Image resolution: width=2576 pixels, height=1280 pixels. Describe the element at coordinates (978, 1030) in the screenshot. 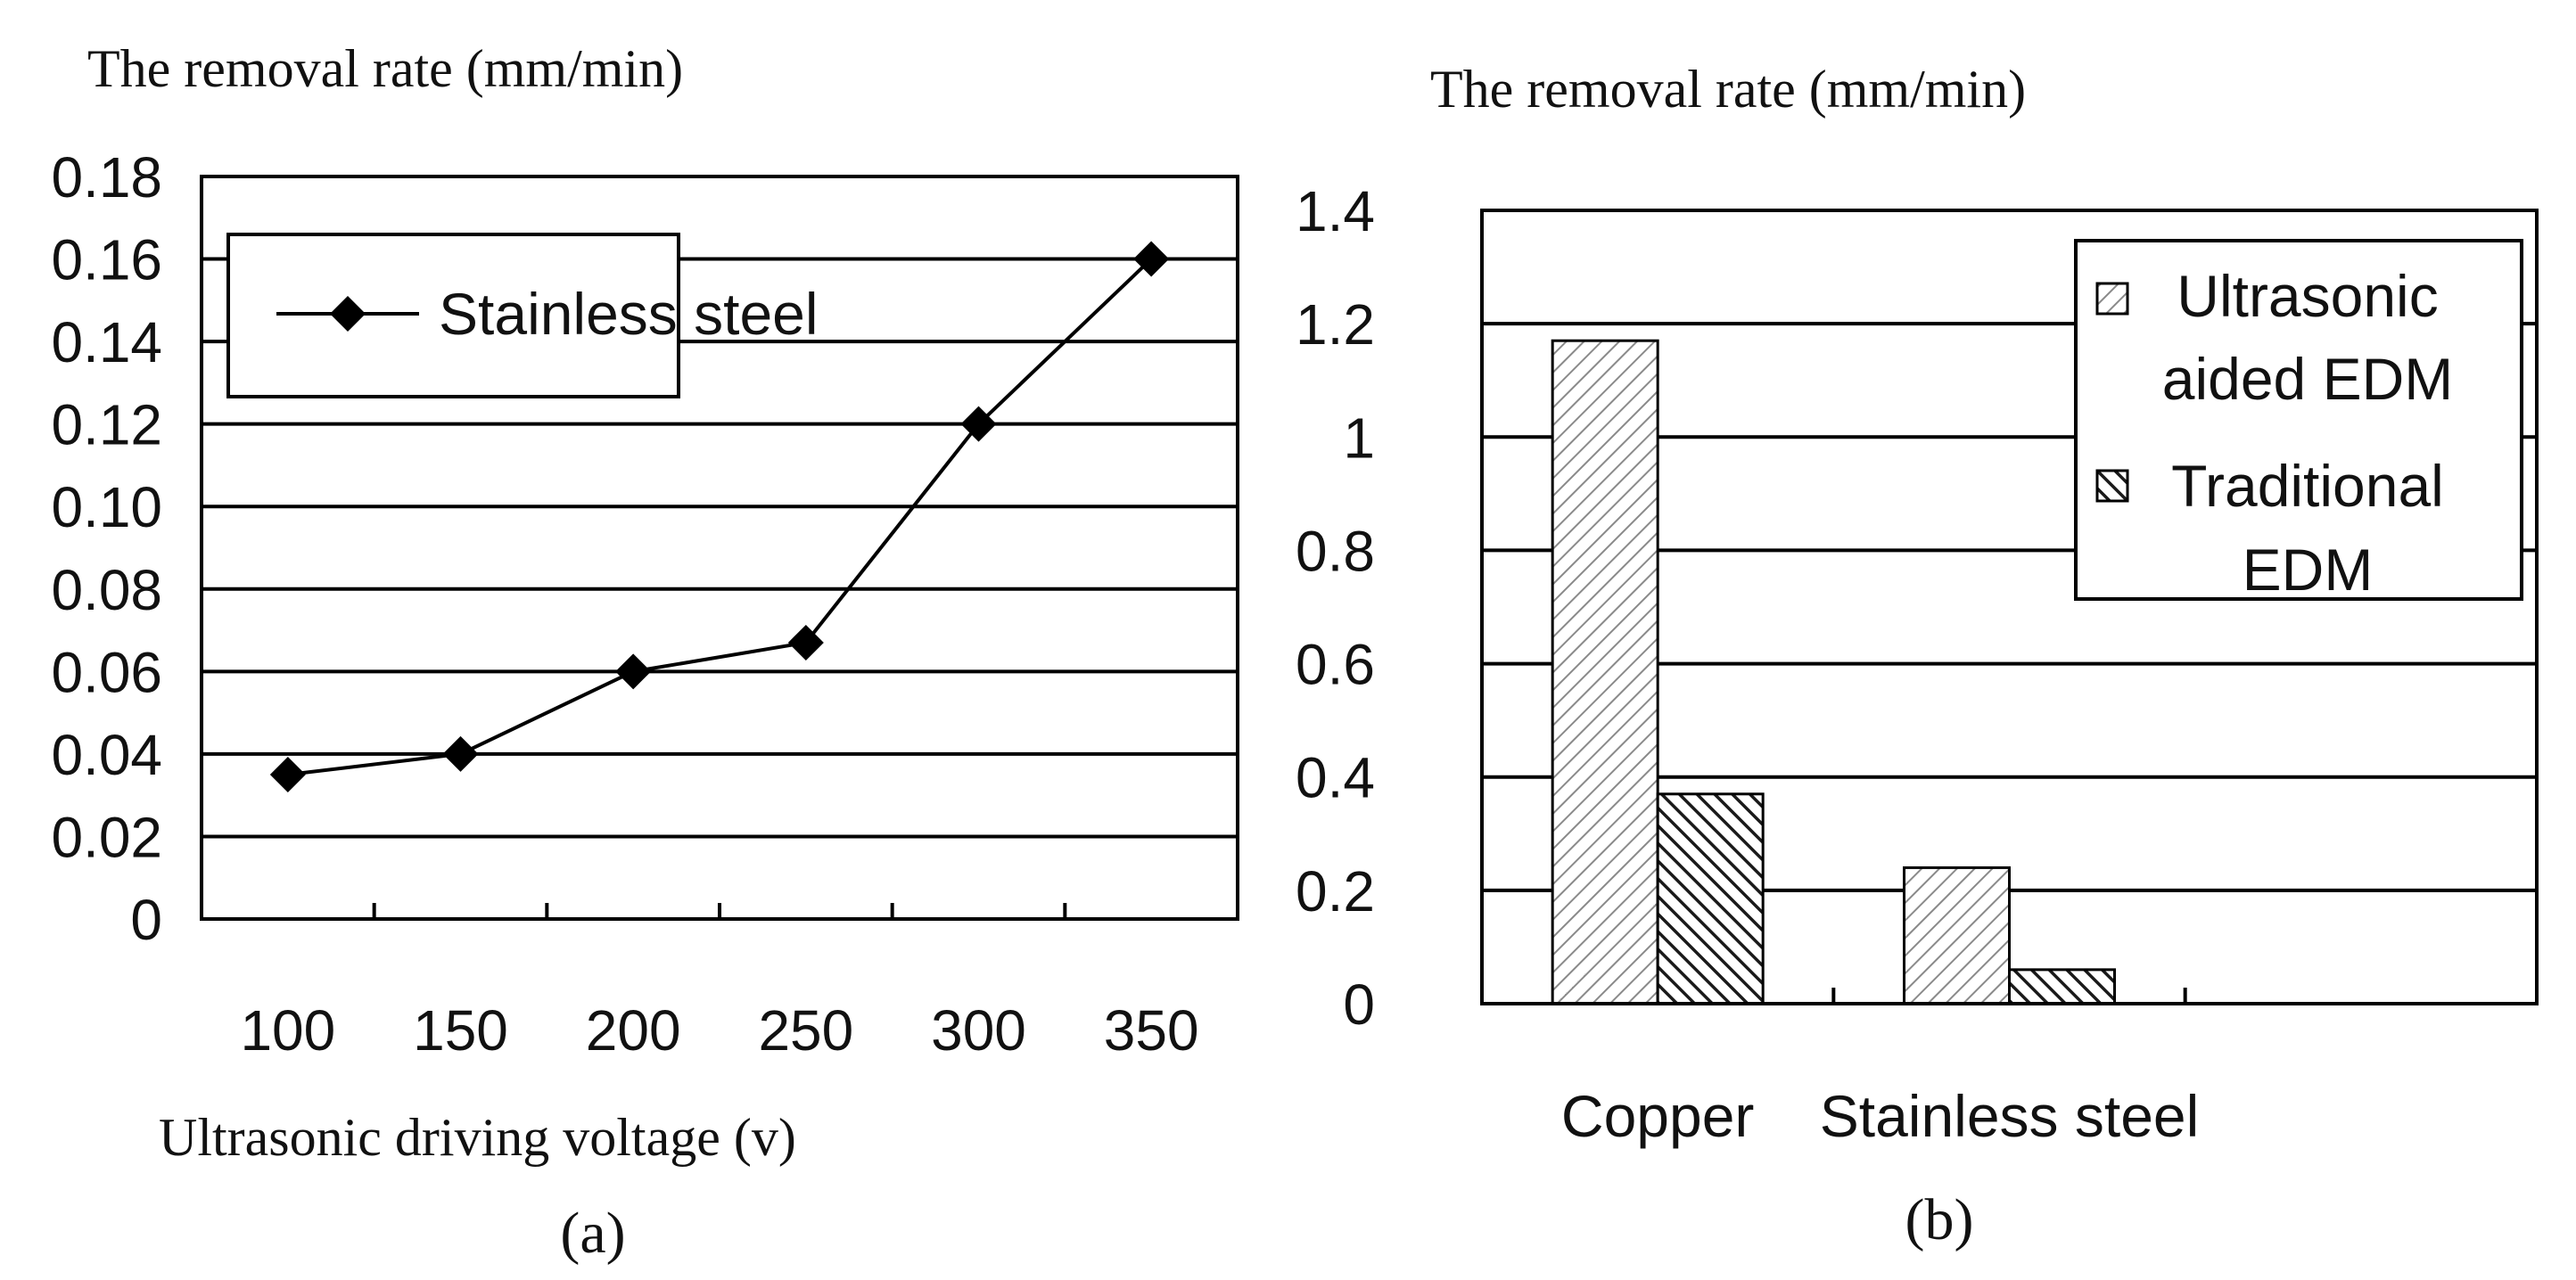

I see `chart-a-x-tick-label: 300` at that location.